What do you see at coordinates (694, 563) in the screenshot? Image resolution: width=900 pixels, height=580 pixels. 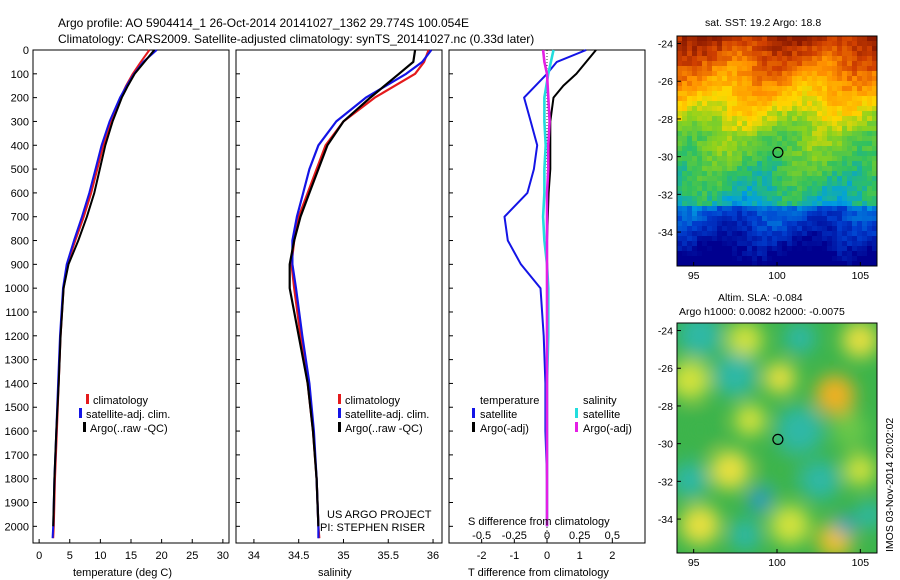 I see `lon-tick-label: 95` at bounding box center [694, 563].